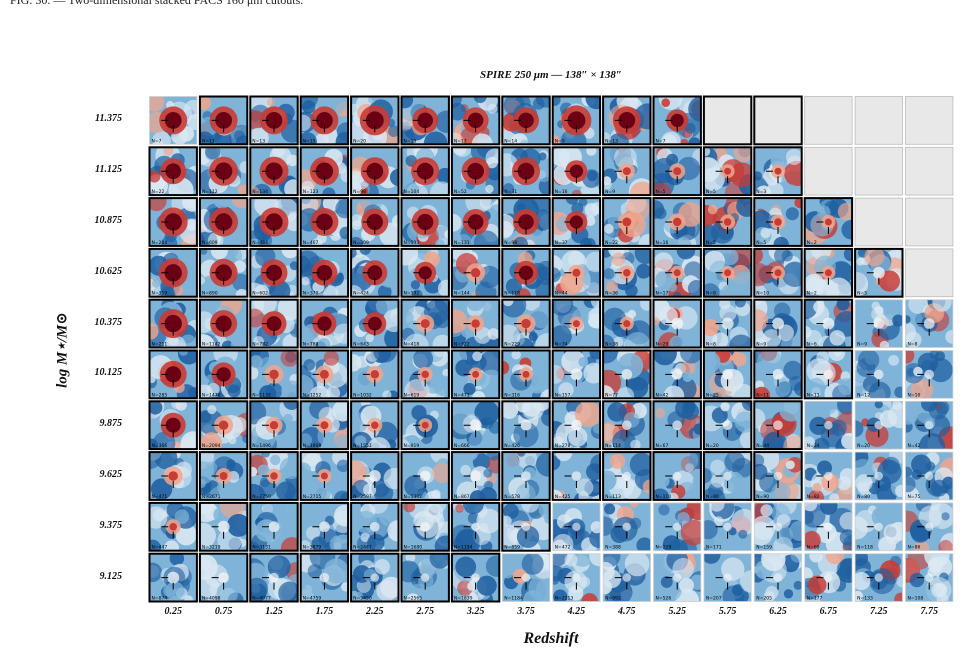 The image size is (961, 657). Describe the element at coordinates (711, 345) in the screenshot. I see `cutout-count-label: N=8` at that location.